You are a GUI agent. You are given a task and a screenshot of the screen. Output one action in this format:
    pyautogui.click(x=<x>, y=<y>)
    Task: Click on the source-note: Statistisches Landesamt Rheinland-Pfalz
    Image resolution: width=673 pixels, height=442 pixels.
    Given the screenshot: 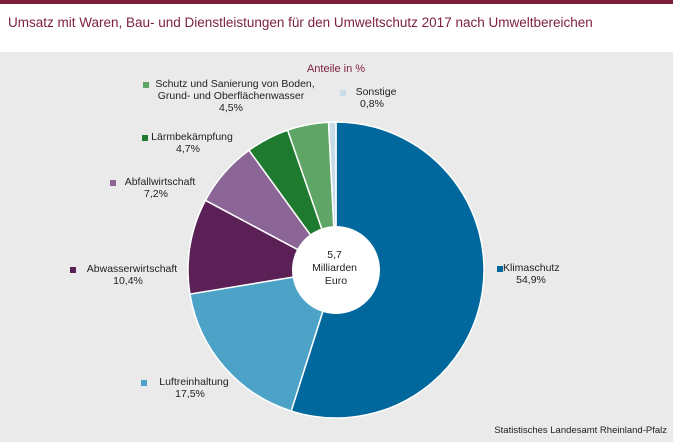 What is the action you would take?
    pyautogui.click(x=580, y=430)
    